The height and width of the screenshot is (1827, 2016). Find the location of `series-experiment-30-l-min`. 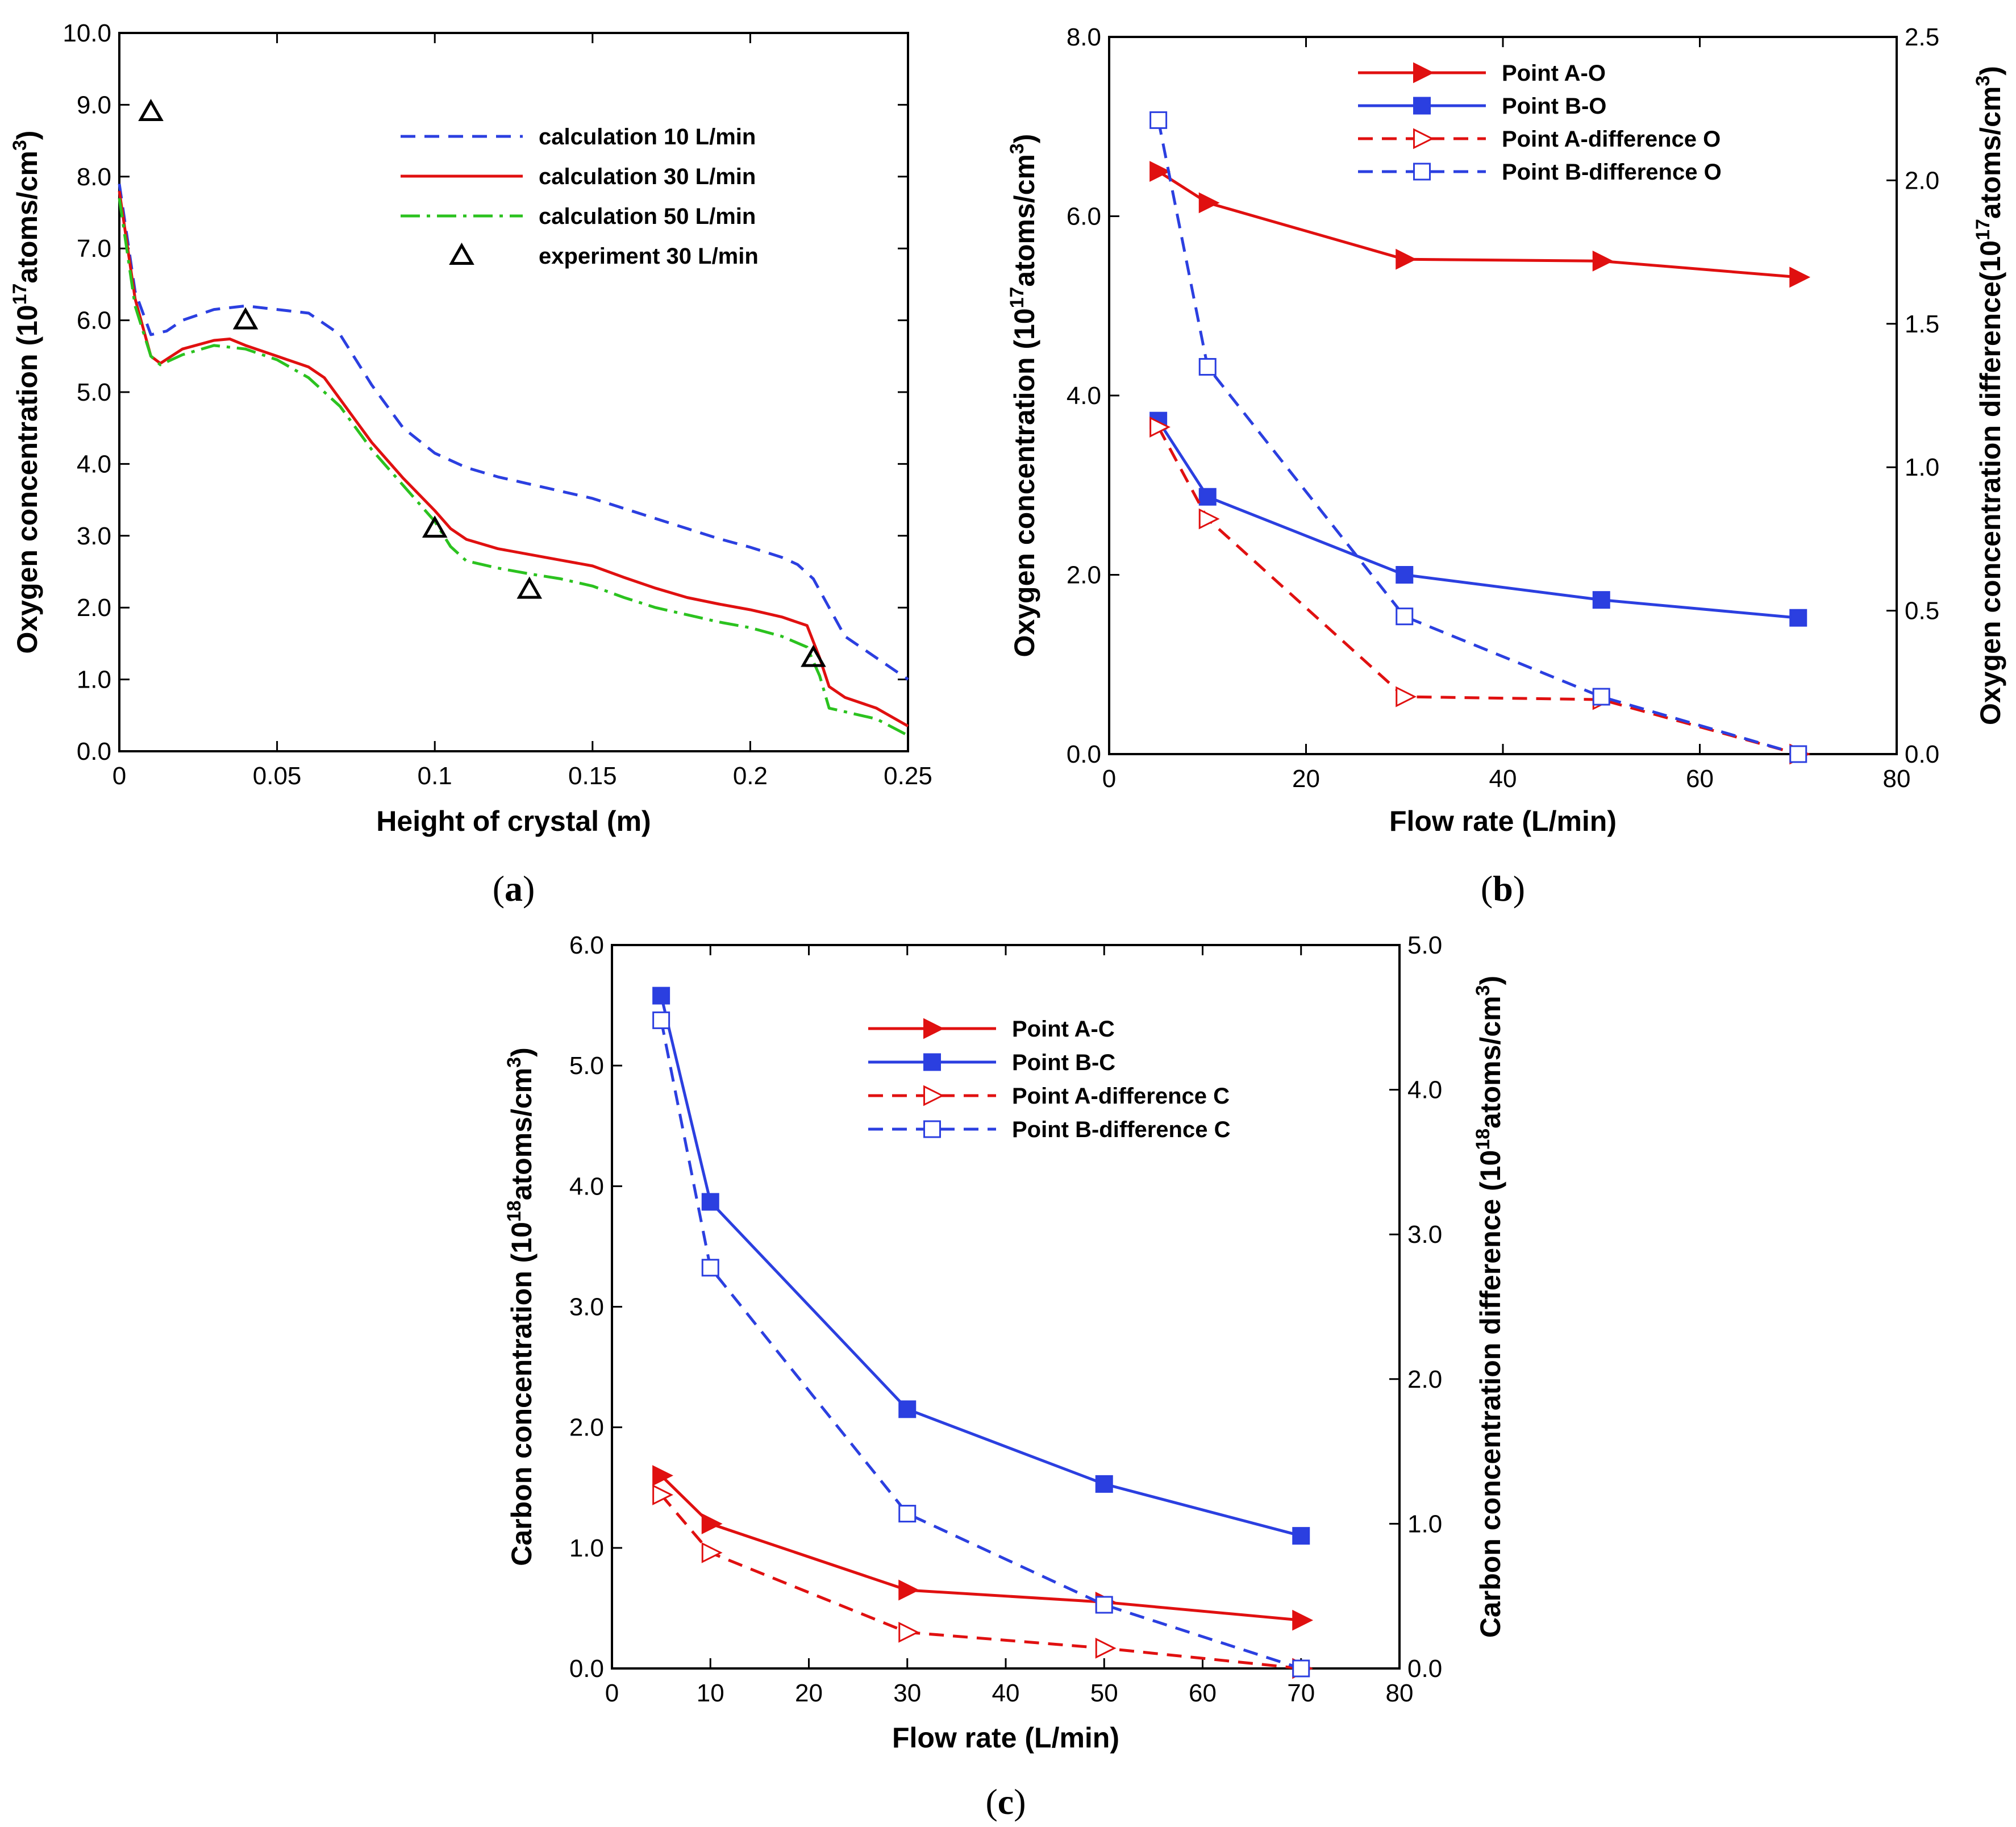

series-experiment-30-l-min is located at coordinates (482, 383).